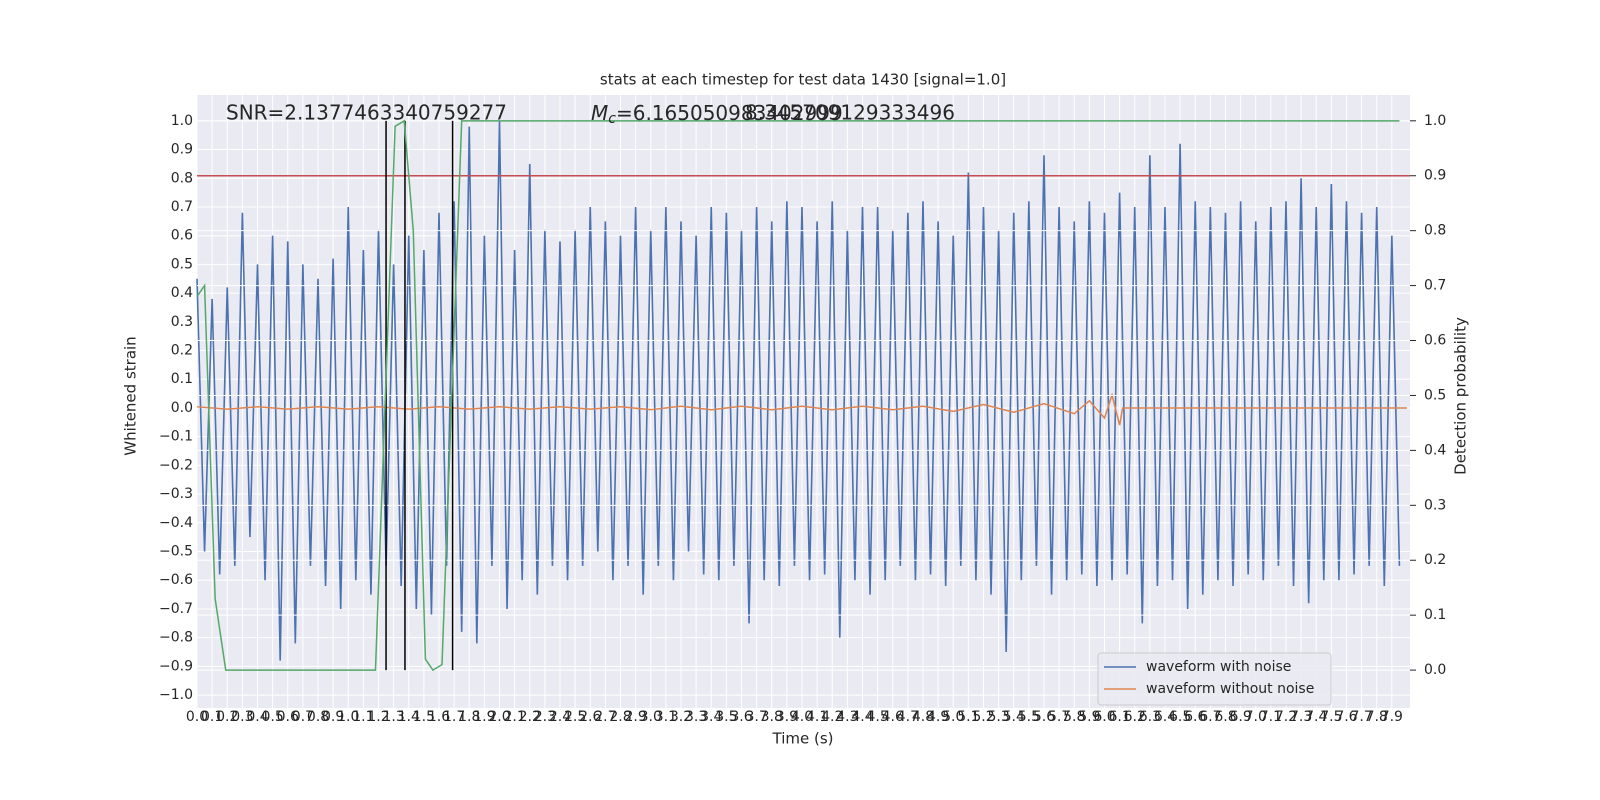  I want to click on y-tick-label: −1.0, so click(176, 695).